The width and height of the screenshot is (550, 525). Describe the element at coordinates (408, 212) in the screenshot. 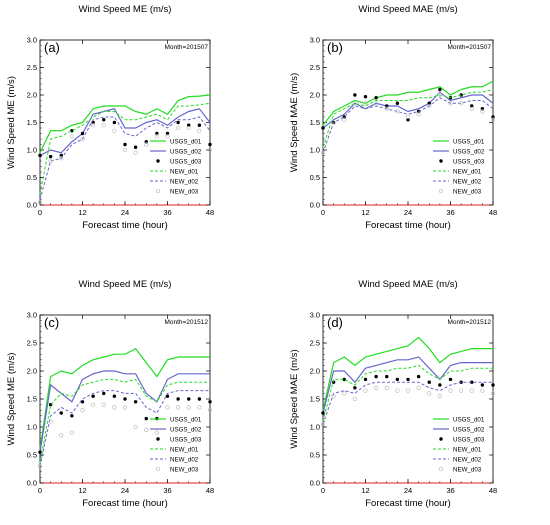

I see `x-tick-label: 24` at that location.